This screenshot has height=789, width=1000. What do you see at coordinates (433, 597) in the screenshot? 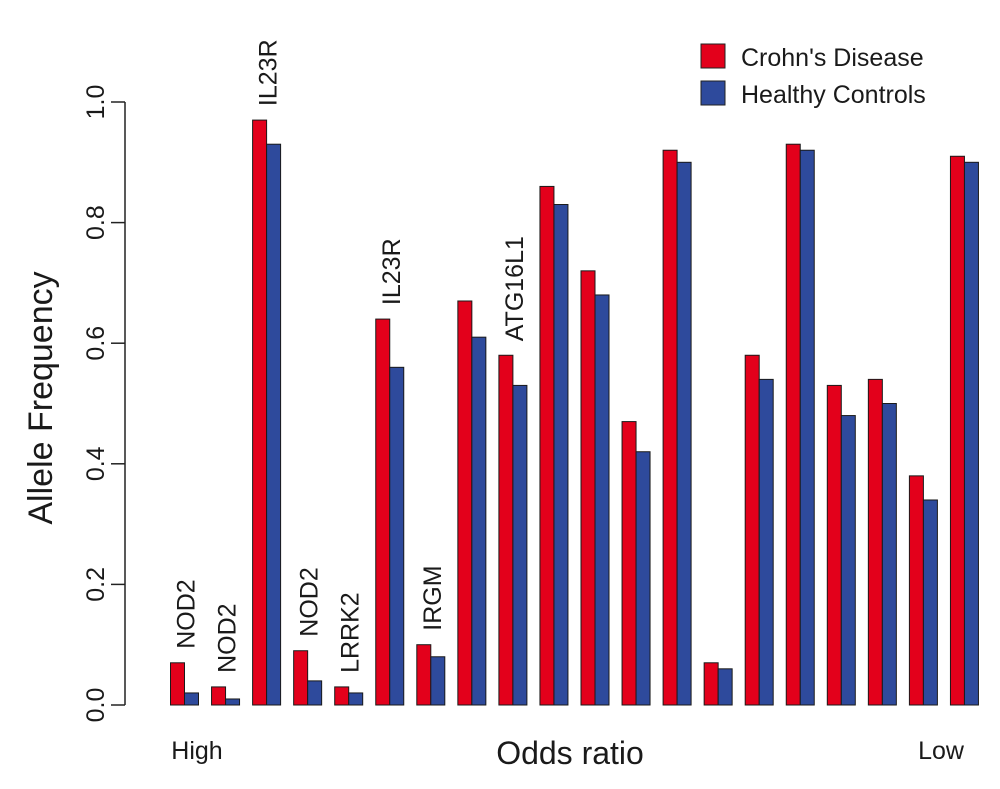
I see `bar-gene-label: IRGM` at bounding box center [433, 597].